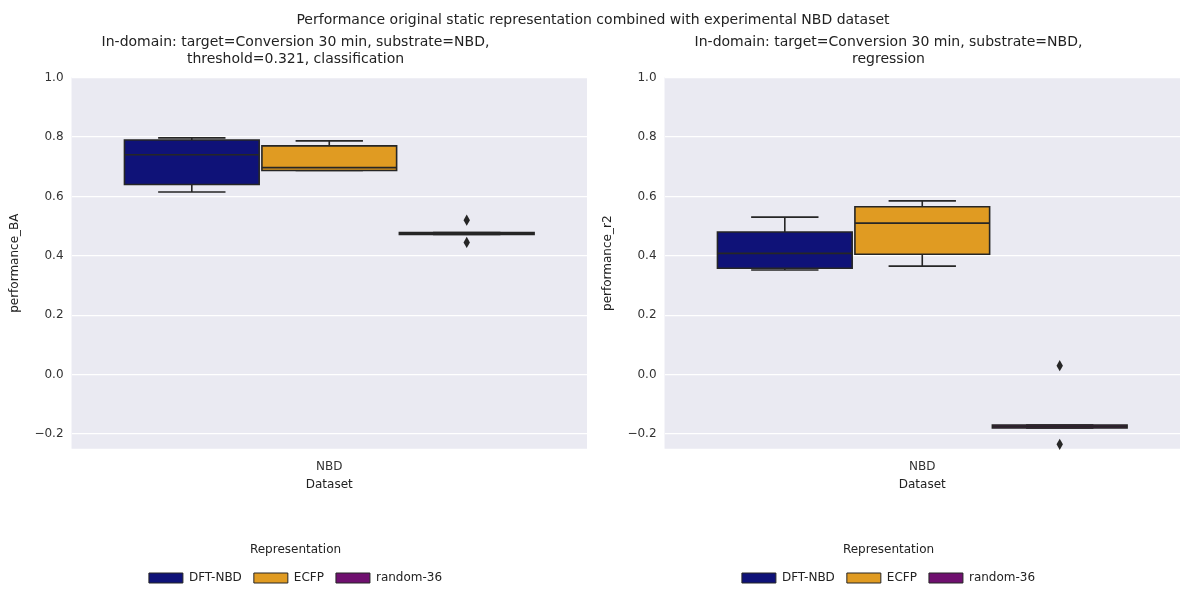 This screenshot has width=1186, height=594. Describe the element at coordinates (14, 262) in the screenshot. I see `y-axis-title: performance_BA` at that location.